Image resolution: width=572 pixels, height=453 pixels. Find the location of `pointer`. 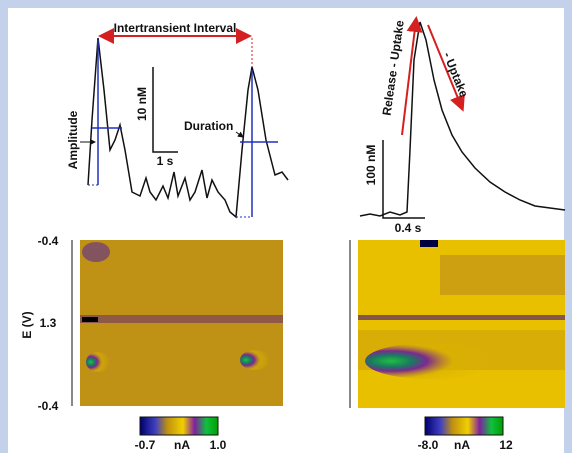

pointer is located at coordinates (239, 134).